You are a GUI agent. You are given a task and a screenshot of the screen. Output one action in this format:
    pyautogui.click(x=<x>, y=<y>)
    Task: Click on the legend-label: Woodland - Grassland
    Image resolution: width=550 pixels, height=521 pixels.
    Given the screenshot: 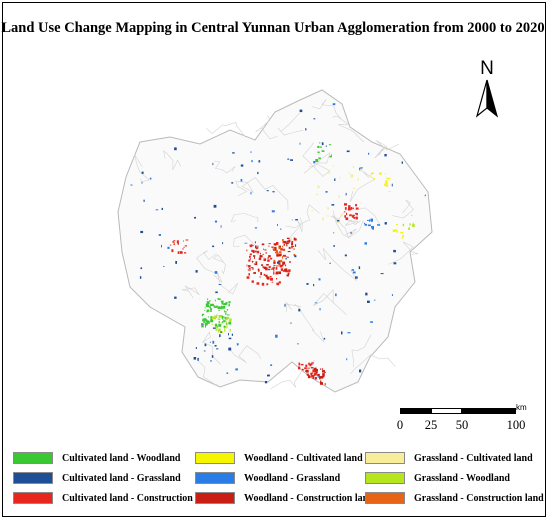 What is the action you would take?
    pyautogui.click(x=292, y=478)
    